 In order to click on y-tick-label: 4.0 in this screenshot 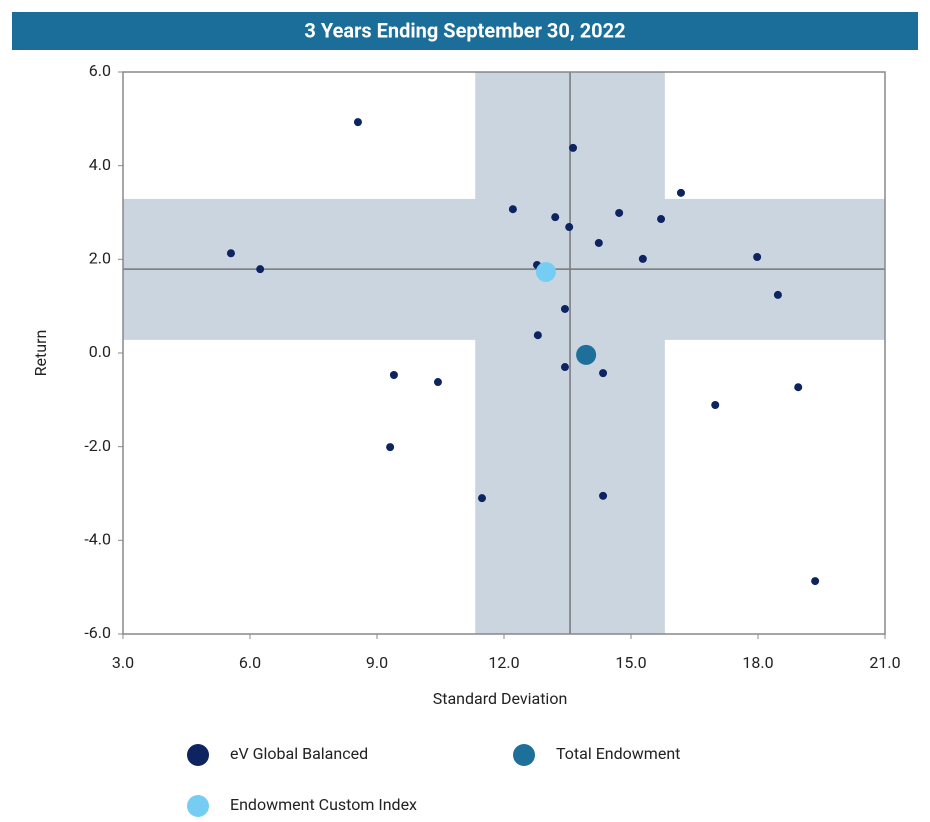, I will do `click(100, 164)`.